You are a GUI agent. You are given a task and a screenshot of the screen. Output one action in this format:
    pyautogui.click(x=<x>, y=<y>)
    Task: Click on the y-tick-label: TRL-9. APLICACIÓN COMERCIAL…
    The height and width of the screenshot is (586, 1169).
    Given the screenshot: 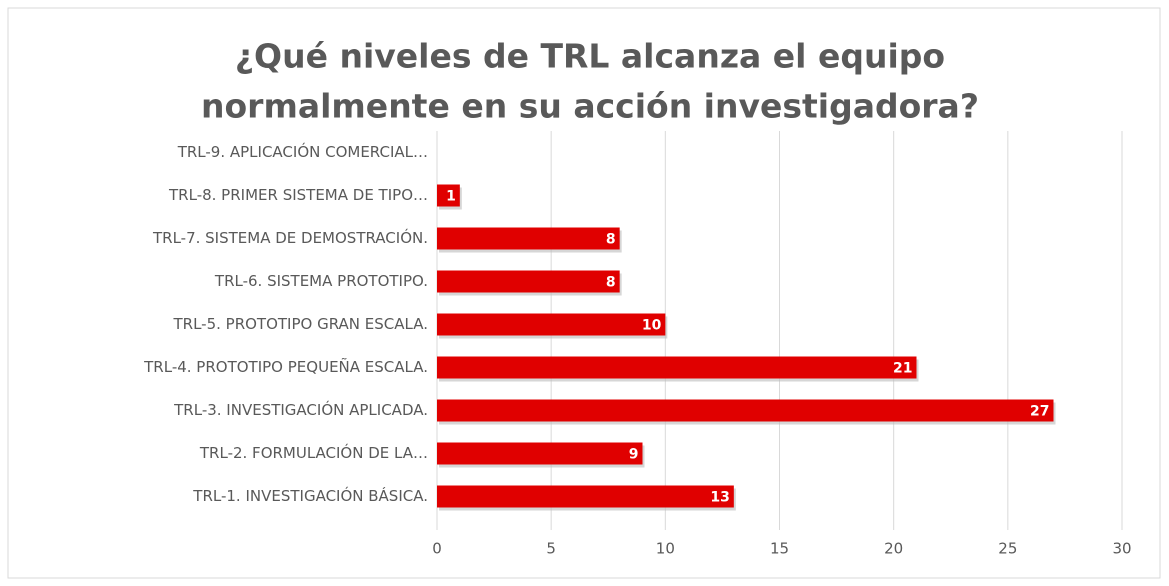 What is the action you would take?
    pyautogui.click(x=302, y=151)
    